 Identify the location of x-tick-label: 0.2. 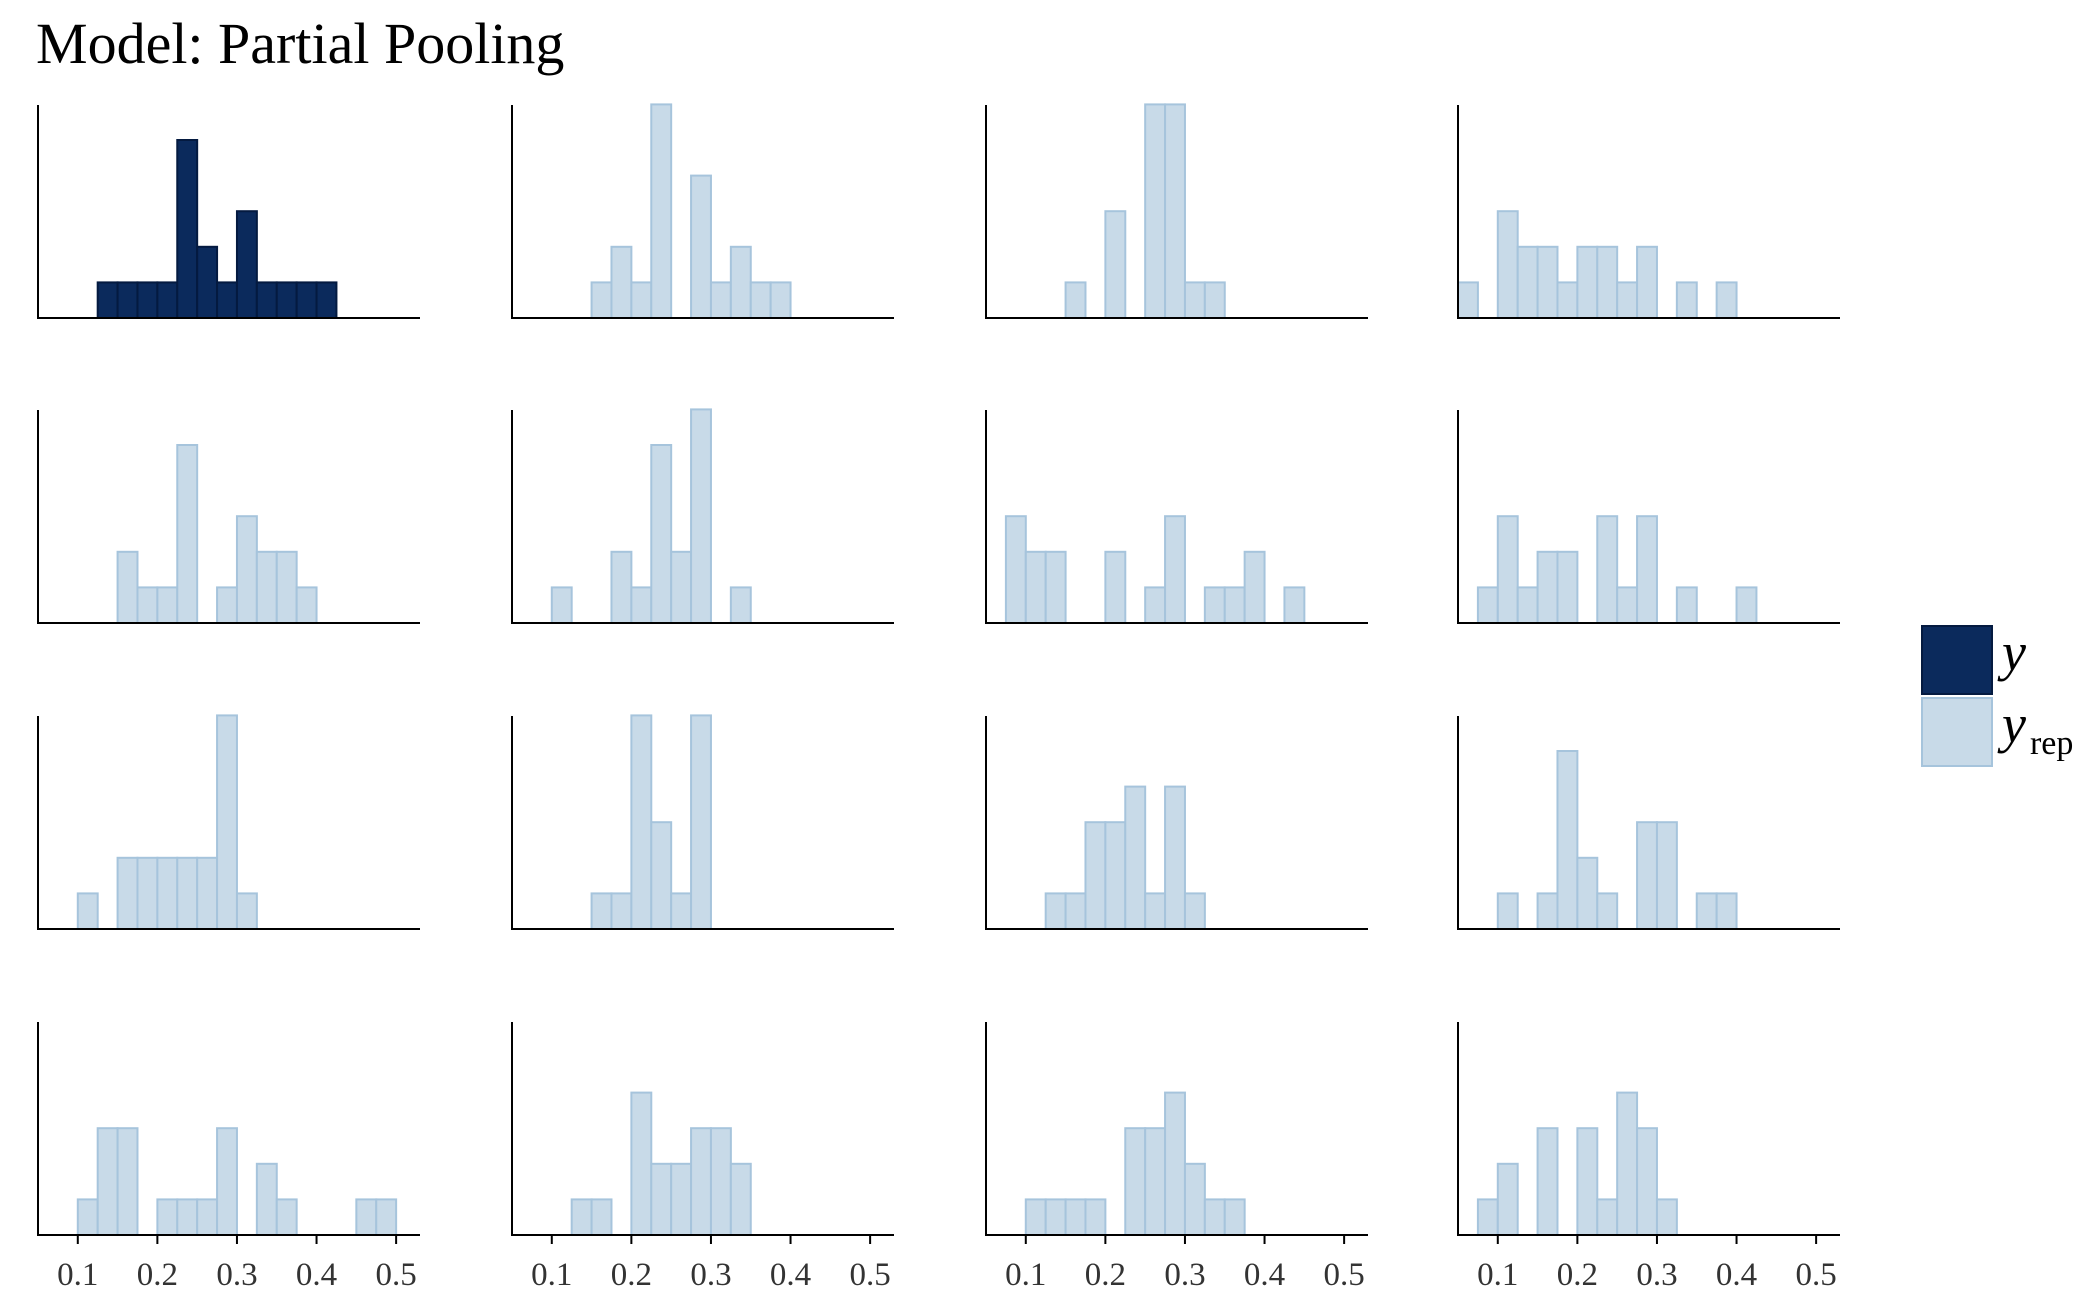
(1105, 1275).